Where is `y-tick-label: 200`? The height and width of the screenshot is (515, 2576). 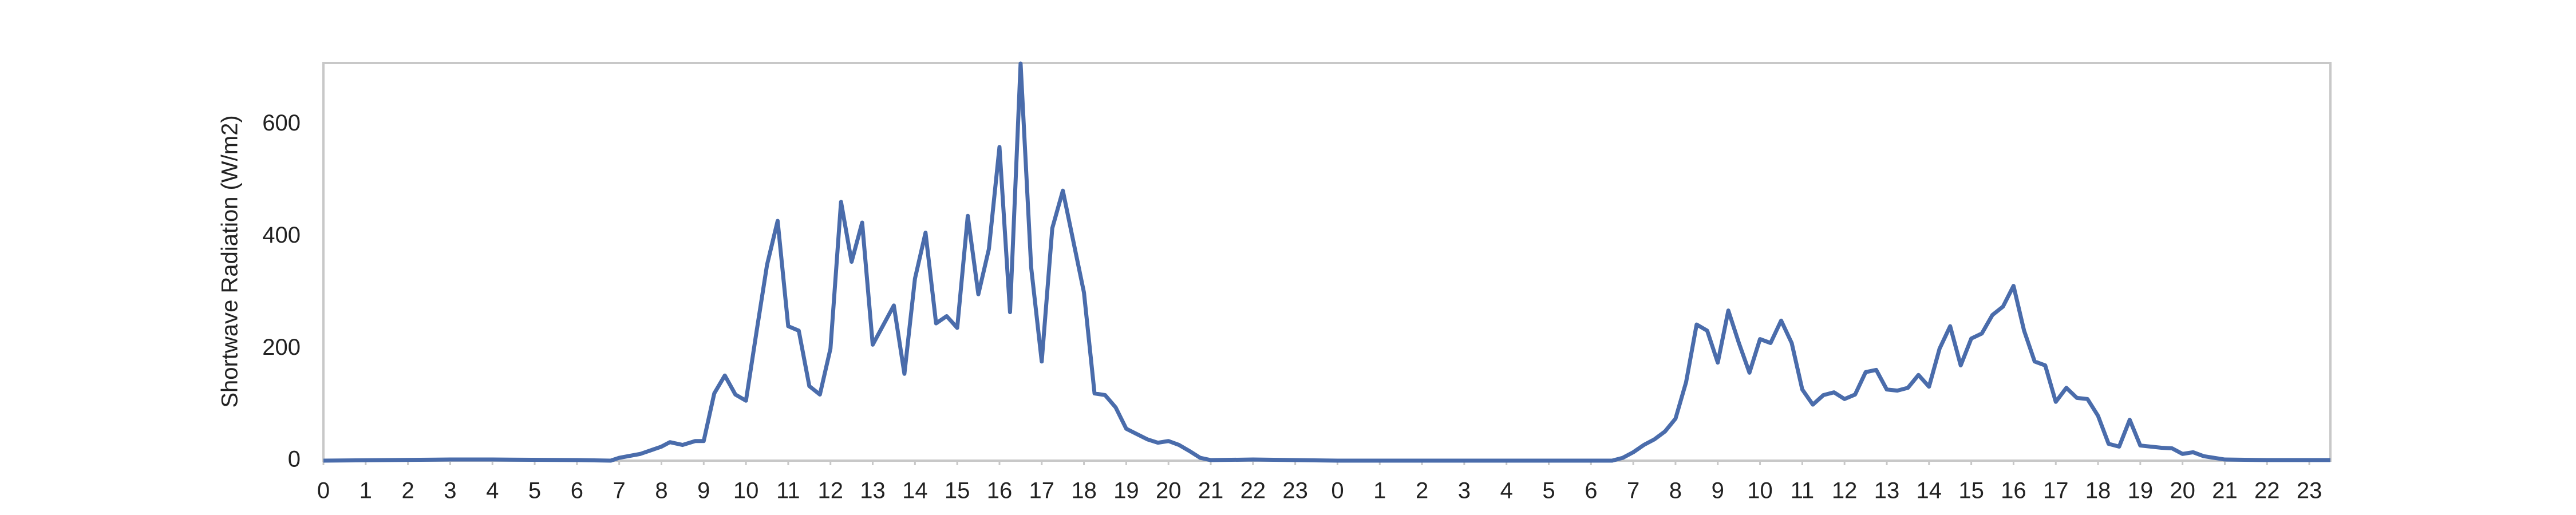
y-tick-label: 200 is located at coordinates (281, 347).